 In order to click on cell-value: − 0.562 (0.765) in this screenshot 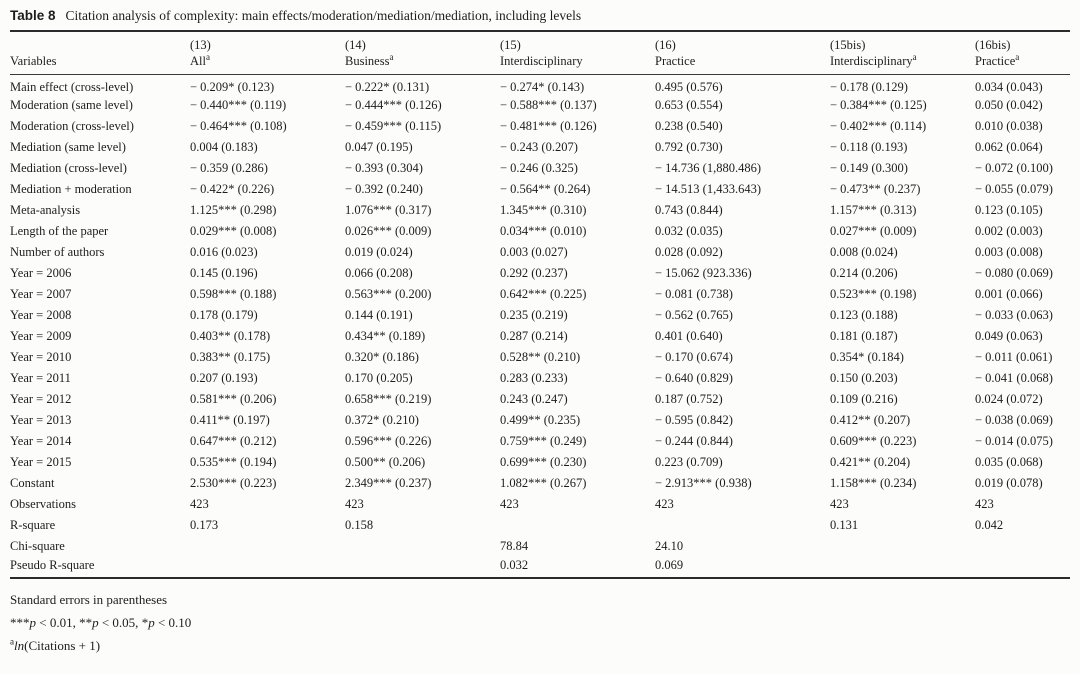, I will do `click(694, 315)`.